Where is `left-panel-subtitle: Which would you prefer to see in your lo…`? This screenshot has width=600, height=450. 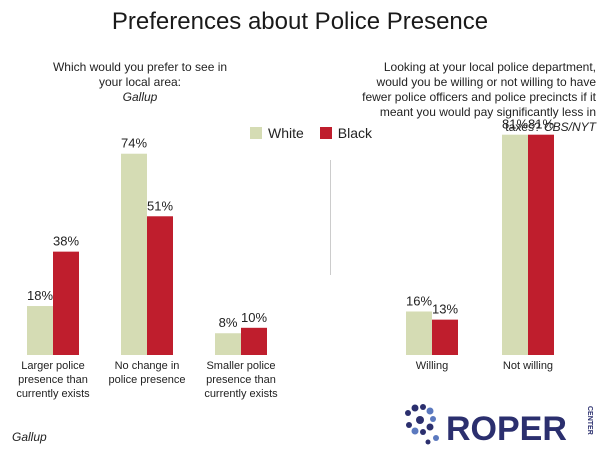
left-panel-subtitle: Which would you prefer to see in your lo… is located at coordinates (140, 82).